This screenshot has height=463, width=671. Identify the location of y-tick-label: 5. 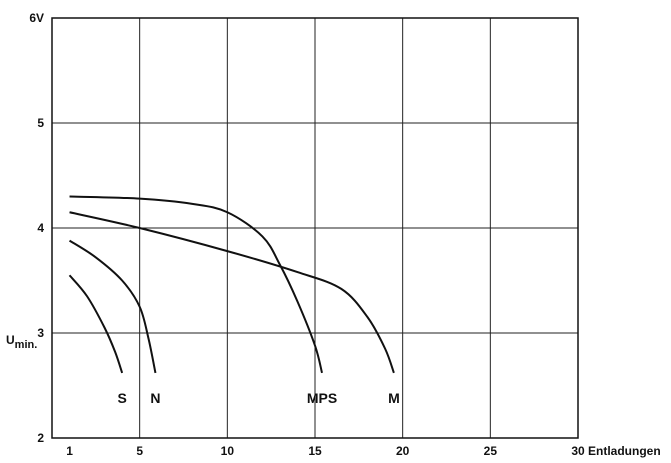
(40, 123).